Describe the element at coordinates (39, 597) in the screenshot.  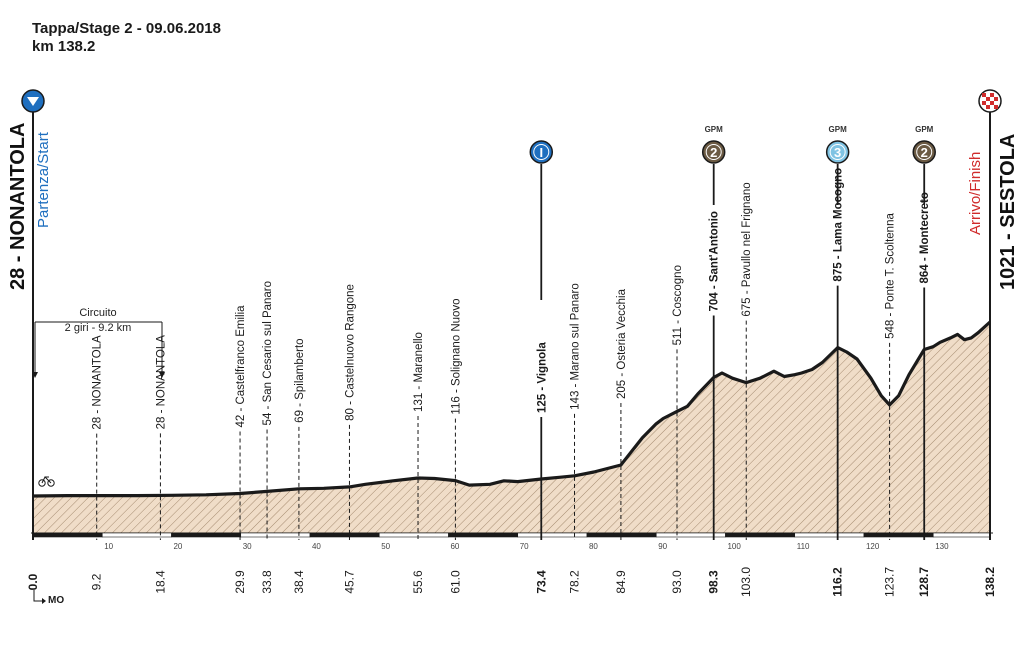
I see `mo-arrow-icon` at that location.